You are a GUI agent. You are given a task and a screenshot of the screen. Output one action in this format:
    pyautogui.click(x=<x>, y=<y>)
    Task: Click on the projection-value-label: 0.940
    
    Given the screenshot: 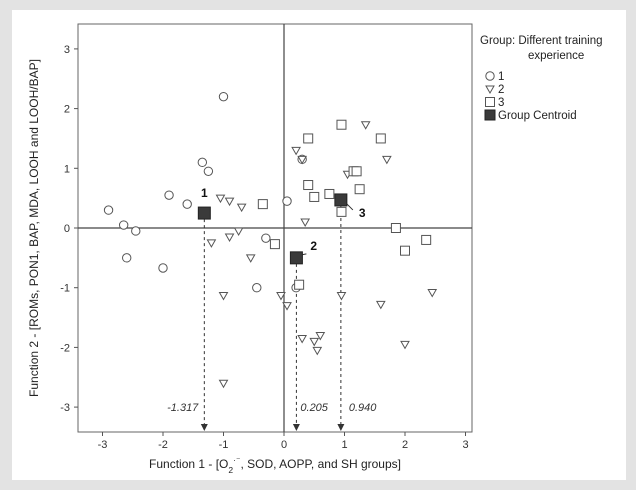 What is the action you would take?
    pyautogui.click(x=363, y=408)
    